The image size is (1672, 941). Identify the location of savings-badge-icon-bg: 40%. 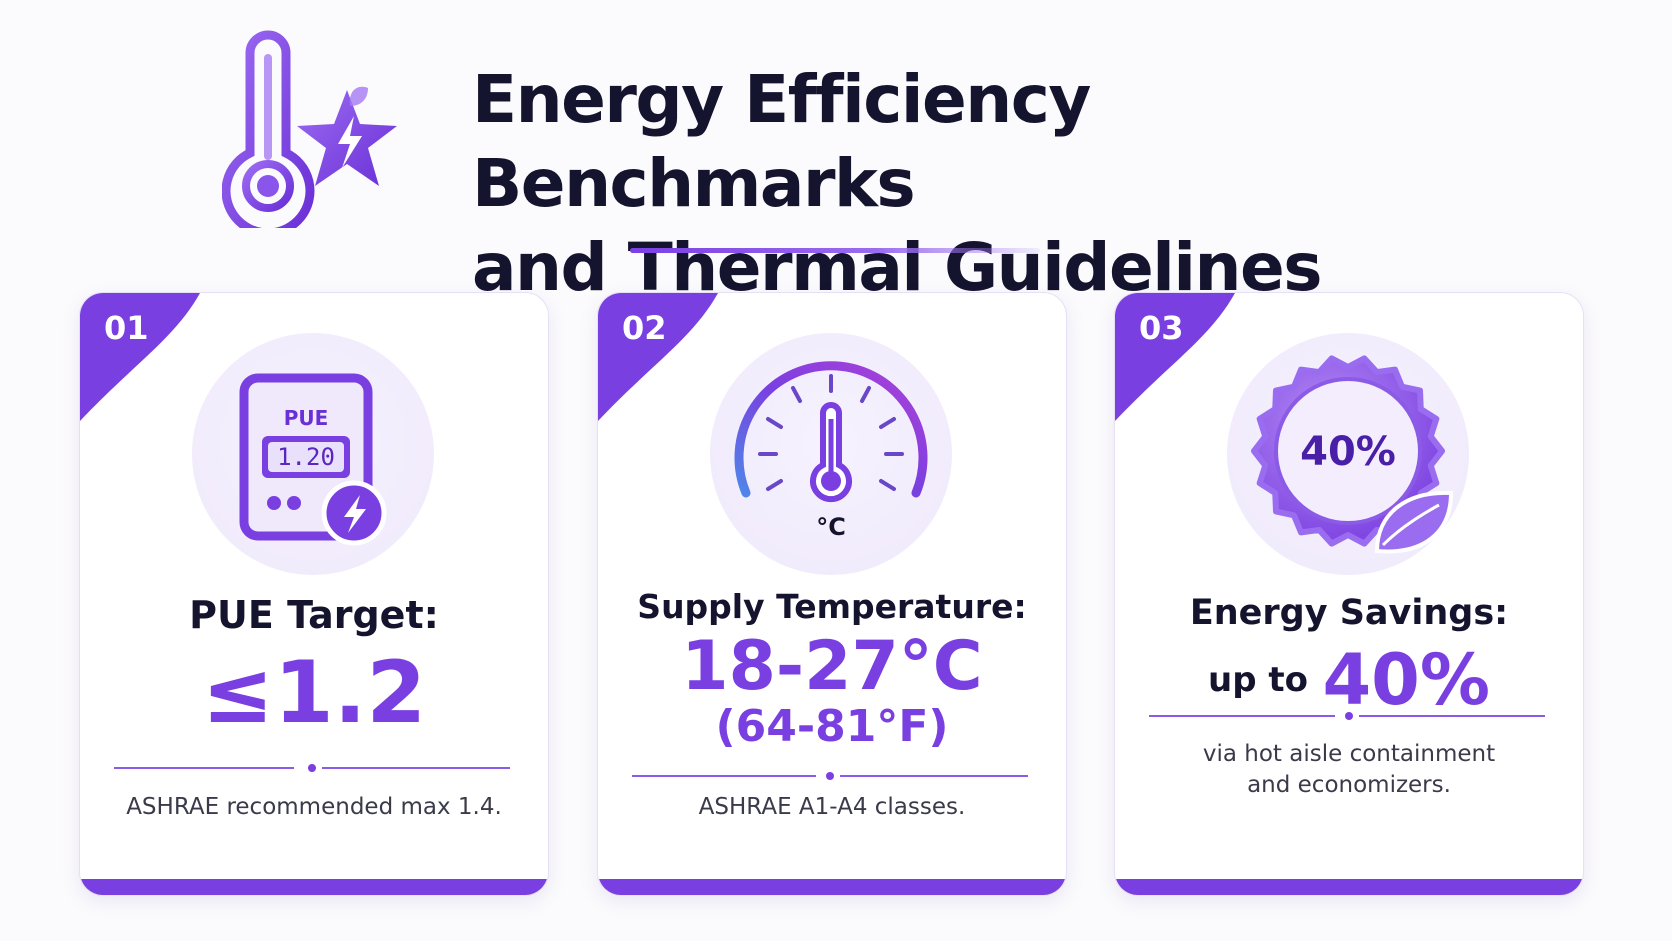
(1348, 454).